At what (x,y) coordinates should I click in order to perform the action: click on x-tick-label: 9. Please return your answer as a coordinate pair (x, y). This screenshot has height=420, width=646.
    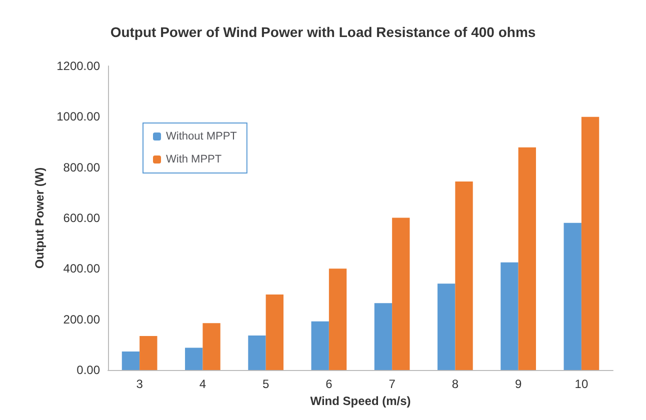
    Looking at the image, I should click on (518, 384).